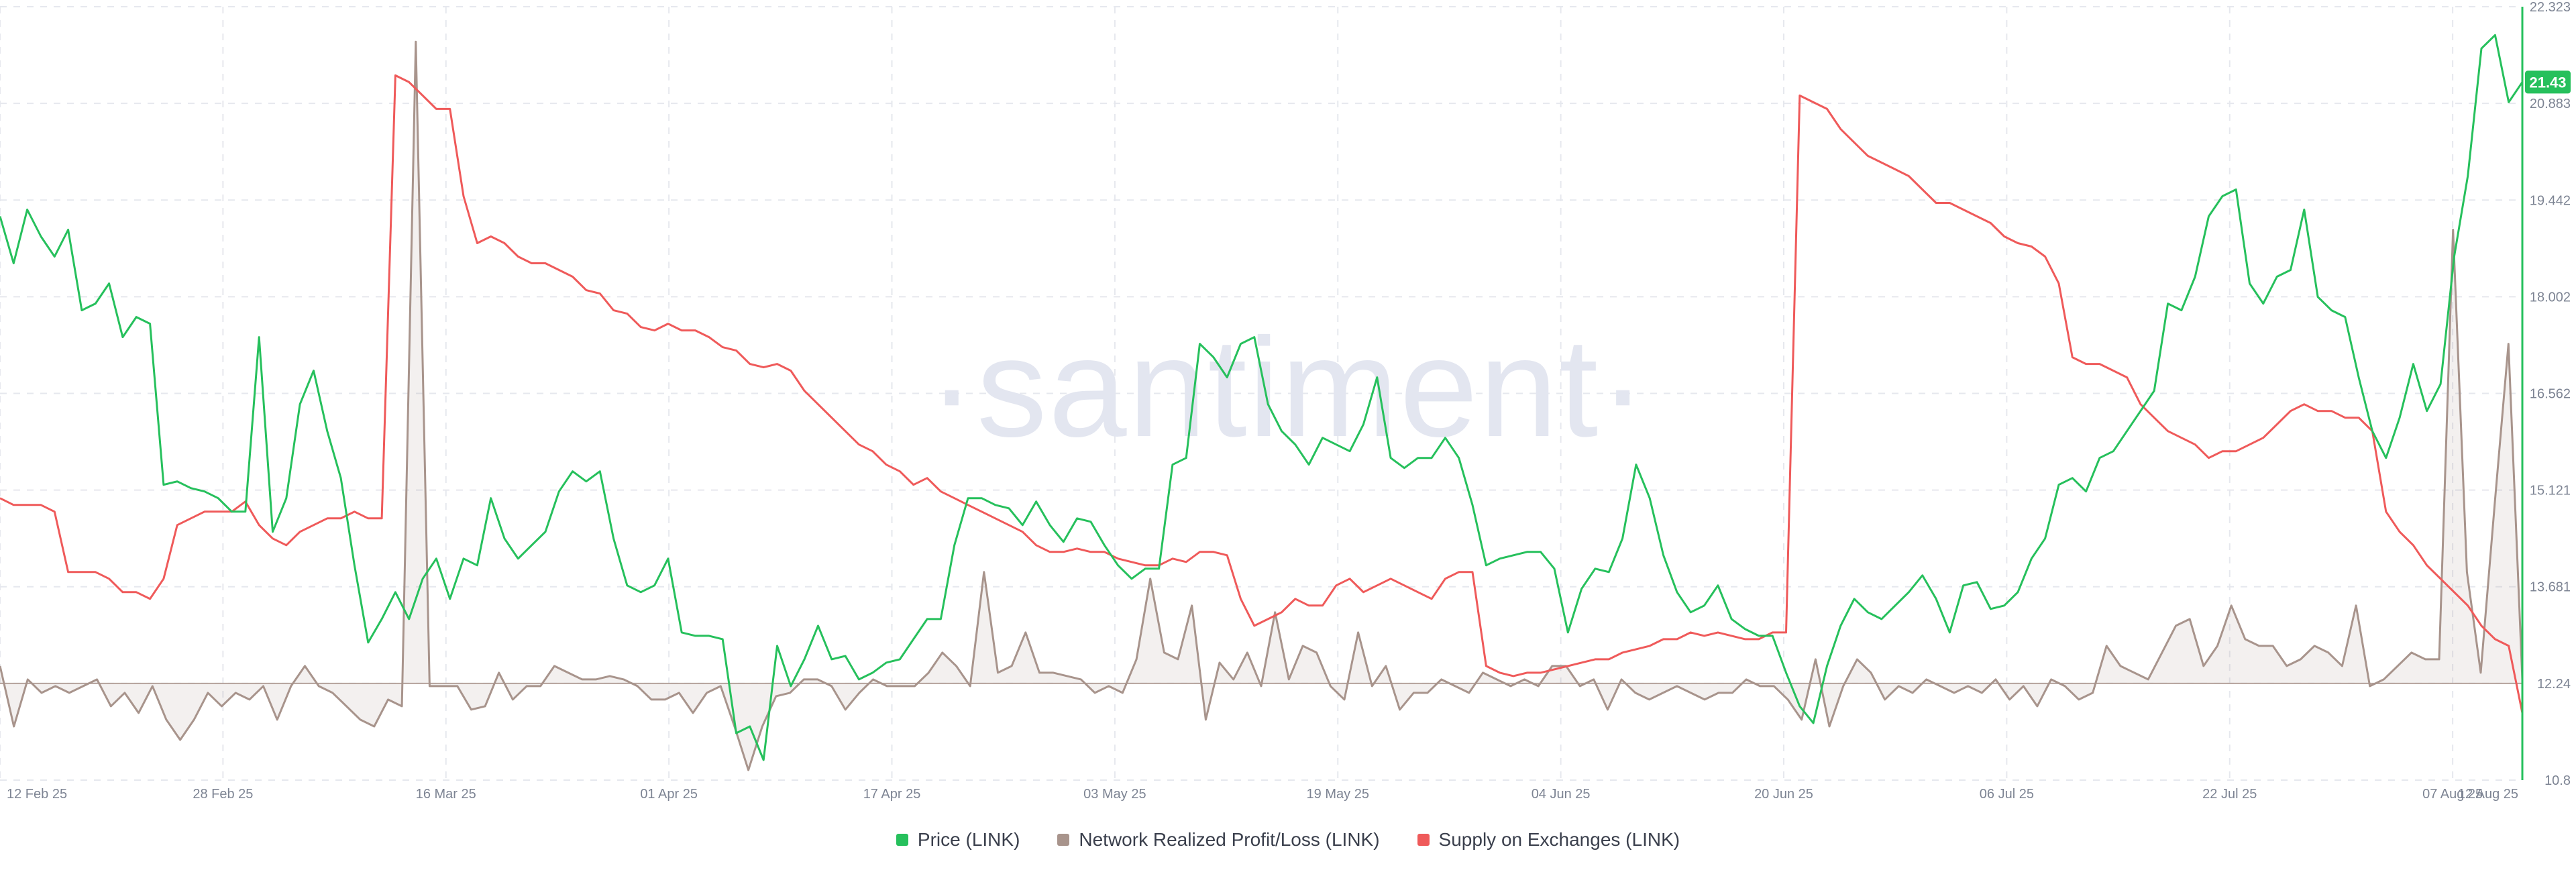 The width and height of the screenshot is (2576, 872). What do you see at coordinates (223, 795) in the screenshot?
I see `date-tick-label: 28 Feb 25` at bounding box center [223, 795].